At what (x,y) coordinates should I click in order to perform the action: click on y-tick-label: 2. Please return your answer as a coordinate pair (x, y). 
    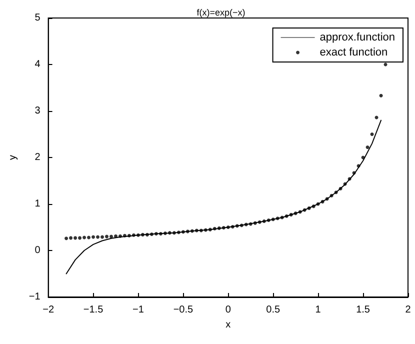
    Looking at the image, I should click on (37, 157).